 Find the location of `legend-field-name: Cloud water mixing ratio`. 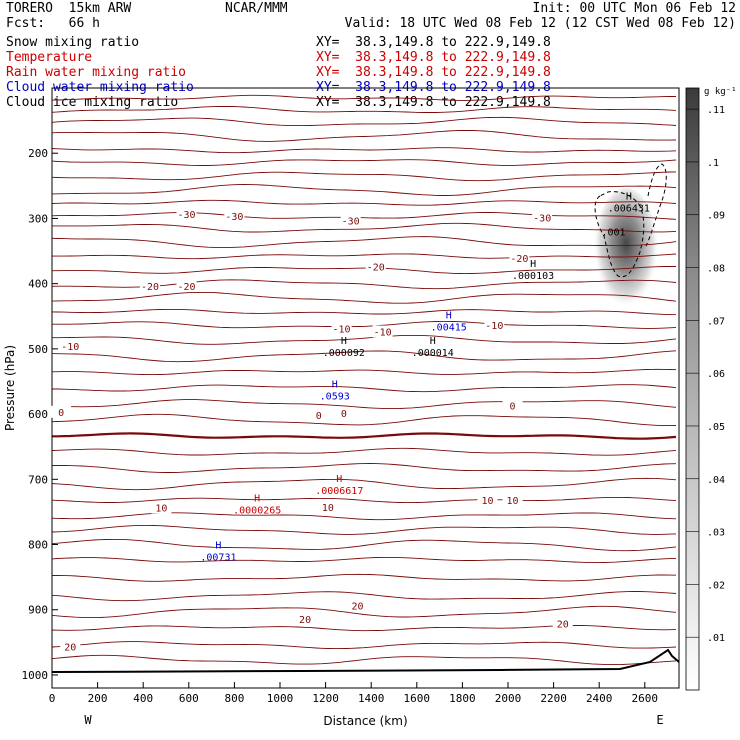

legend-field-name: Cloud water mixing ratio is located at coordinates (100, 87).